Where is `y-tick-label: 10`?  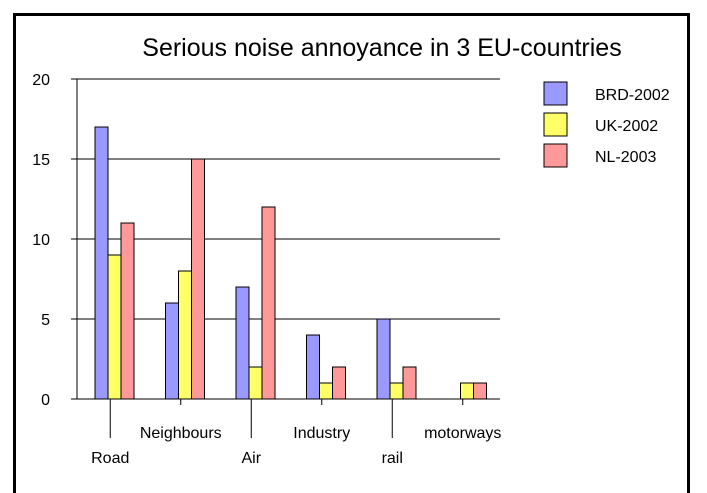 y-tick-label: 10 is located at coordinates (41, 240).